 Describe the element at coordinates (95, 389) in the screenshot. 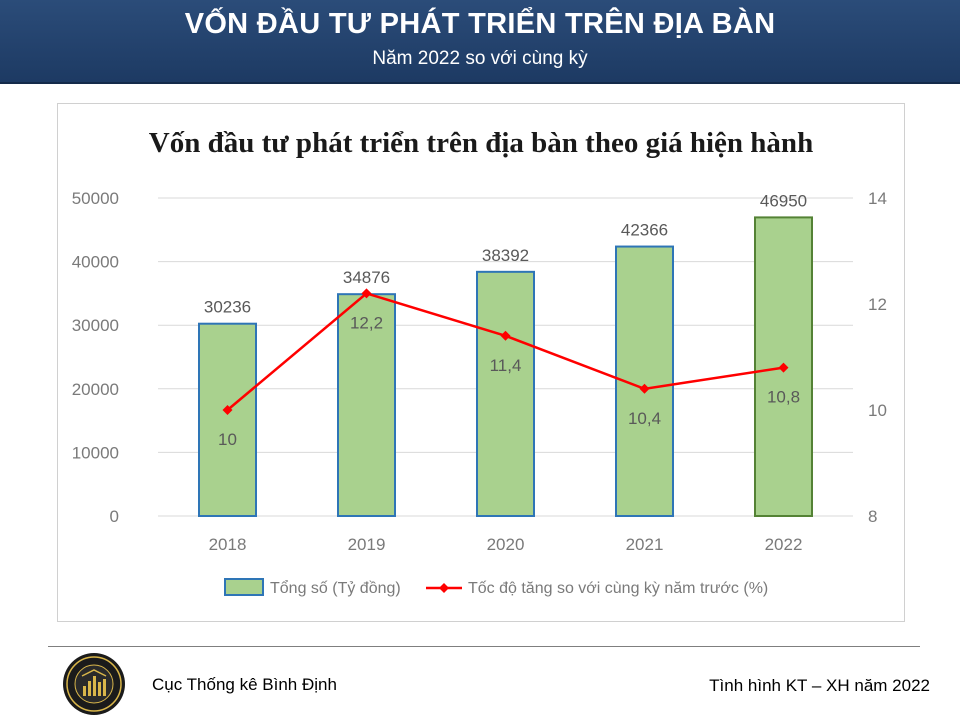

I see `y-left-tick-label: 20000` at that location.